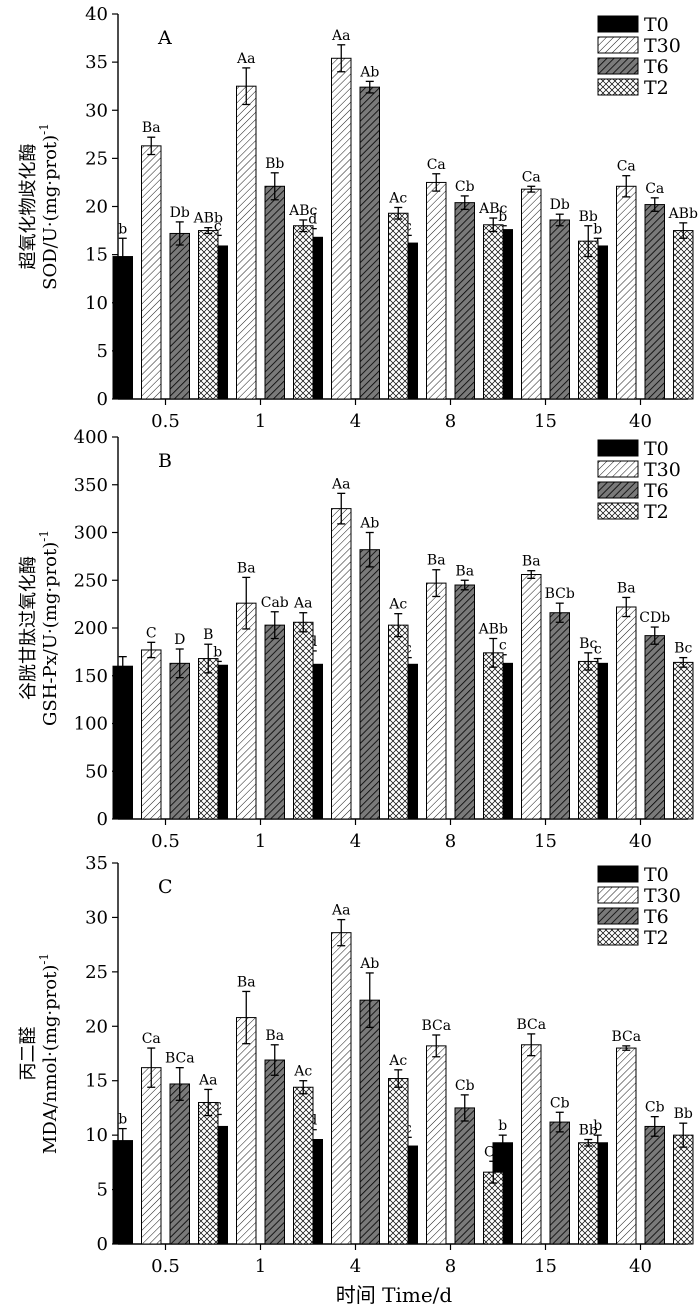 The width and height of the screenshot is (700, 1314). Describe the element at coordinates (96, 255) in the screenshot. I see `y-tick-label: 15` at that location.